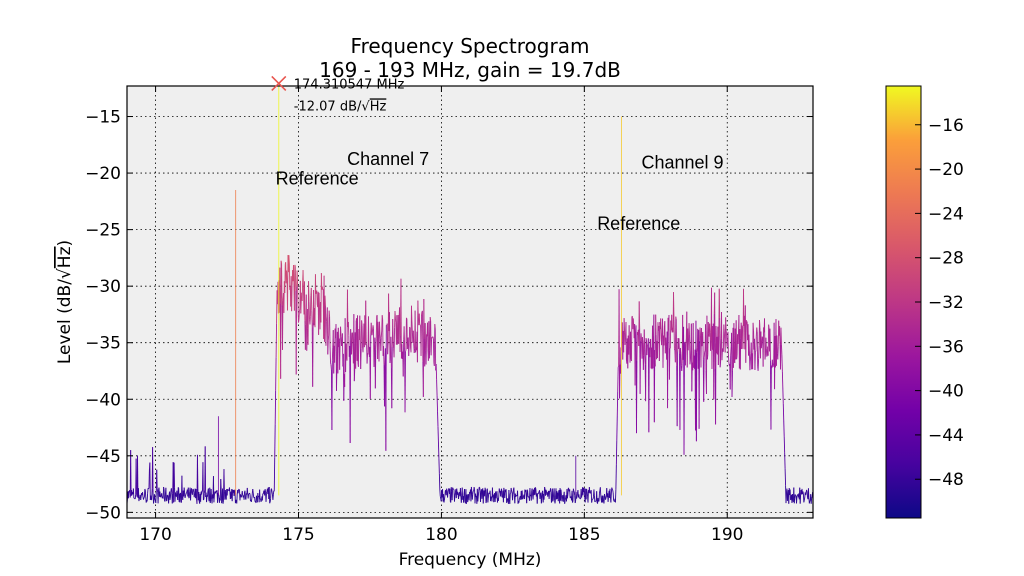 The image size is (1024, 576). I want to click on chart-subtitle: 169 - 193 MHz, gain = 19.7dB, so click(470, 70).